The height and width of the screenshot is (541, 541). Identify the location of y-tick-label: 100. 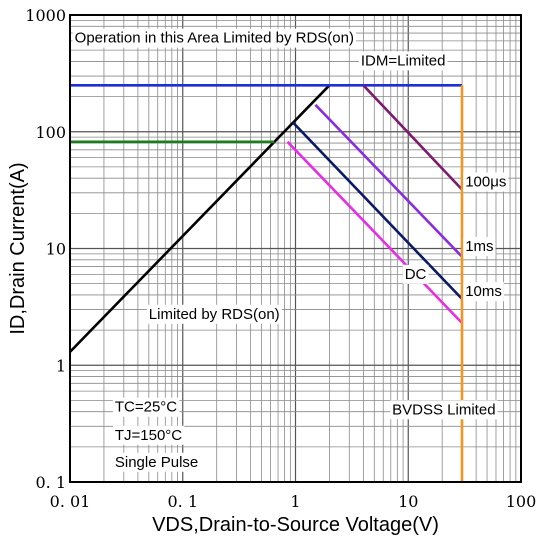
(50, 132).